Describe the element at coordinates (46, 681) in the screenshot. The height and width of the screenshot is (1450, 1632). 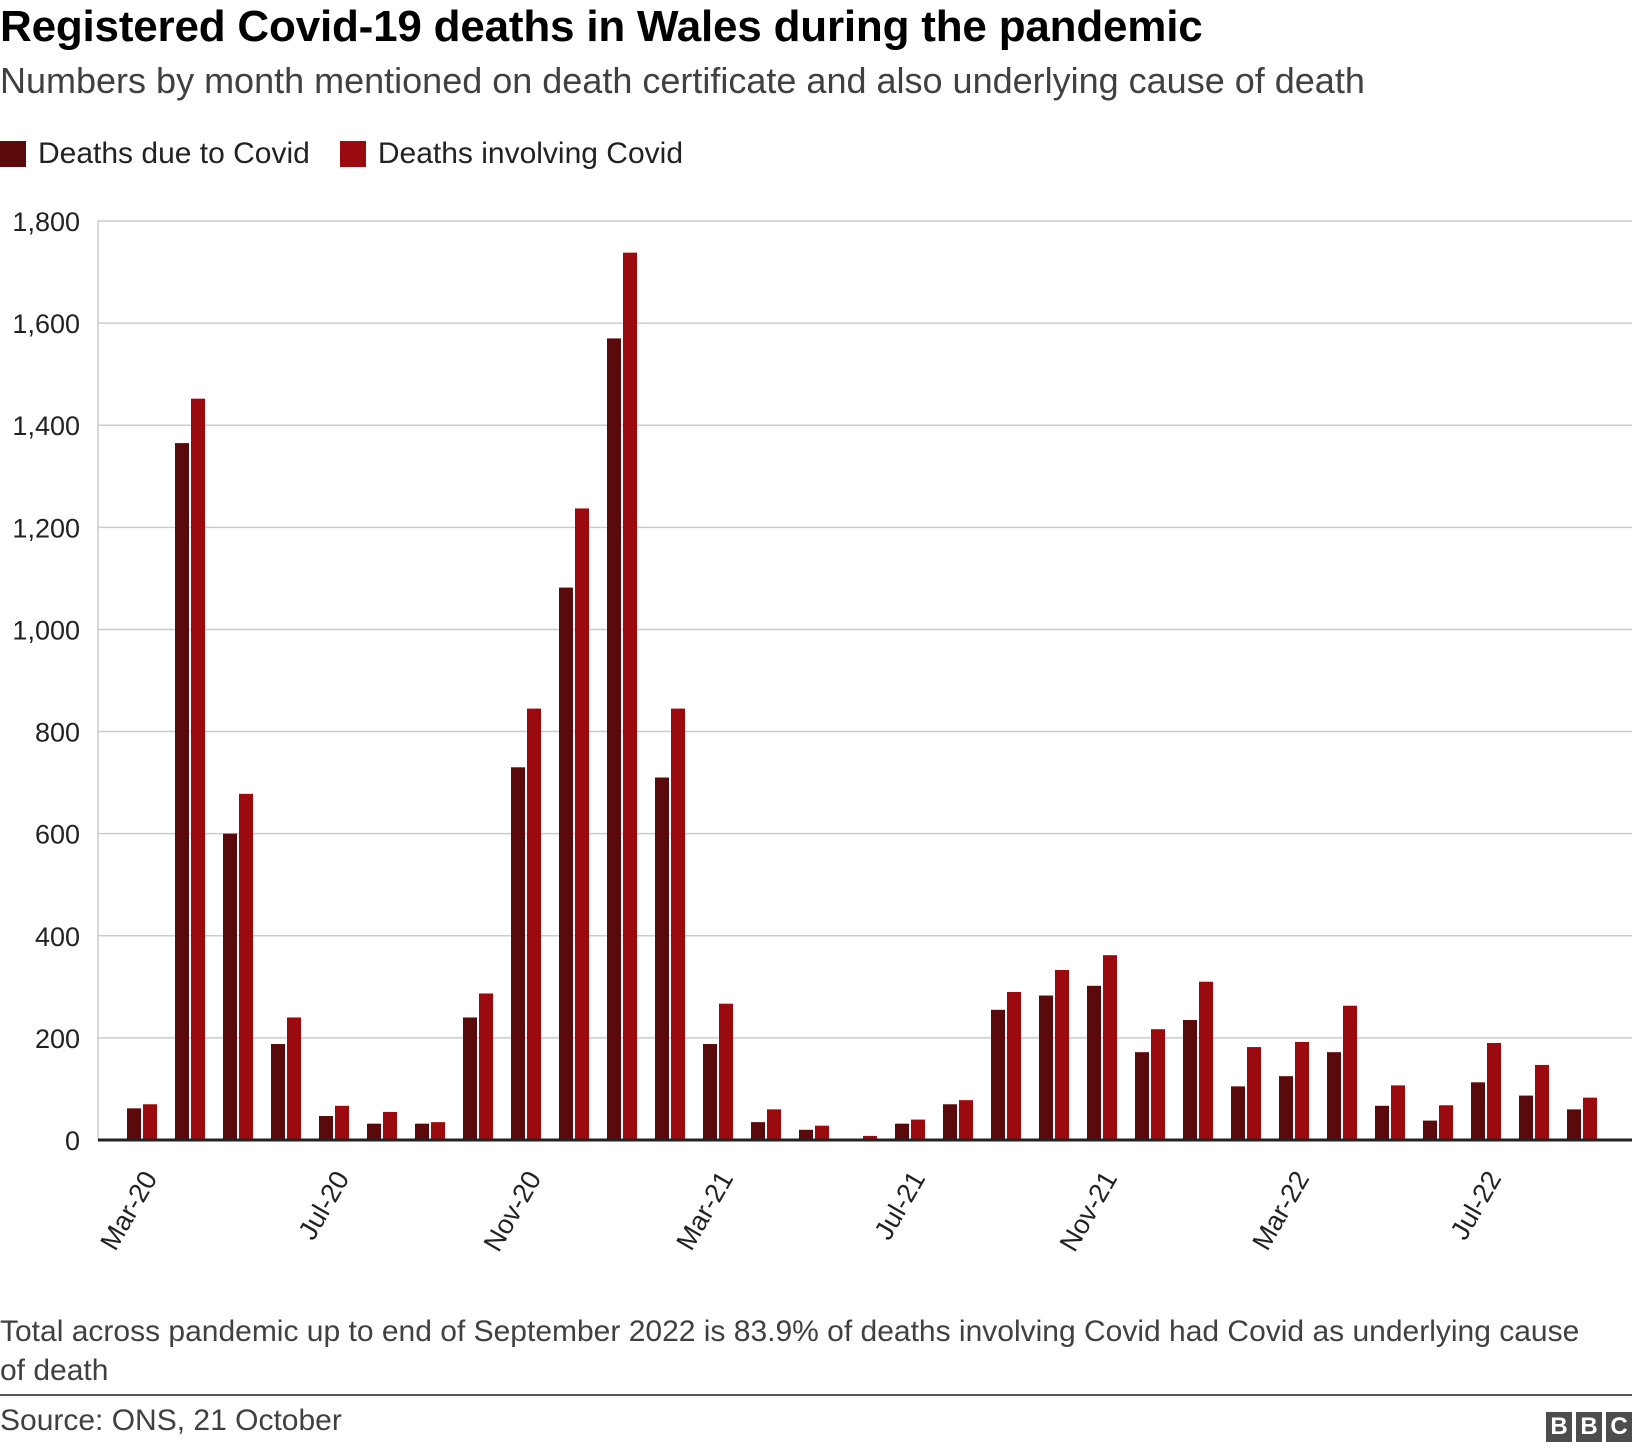
I see `y-axis-ticks: 0 200 400 600 800 1,000 1,200 1,400 1,600 1,800` at that location.